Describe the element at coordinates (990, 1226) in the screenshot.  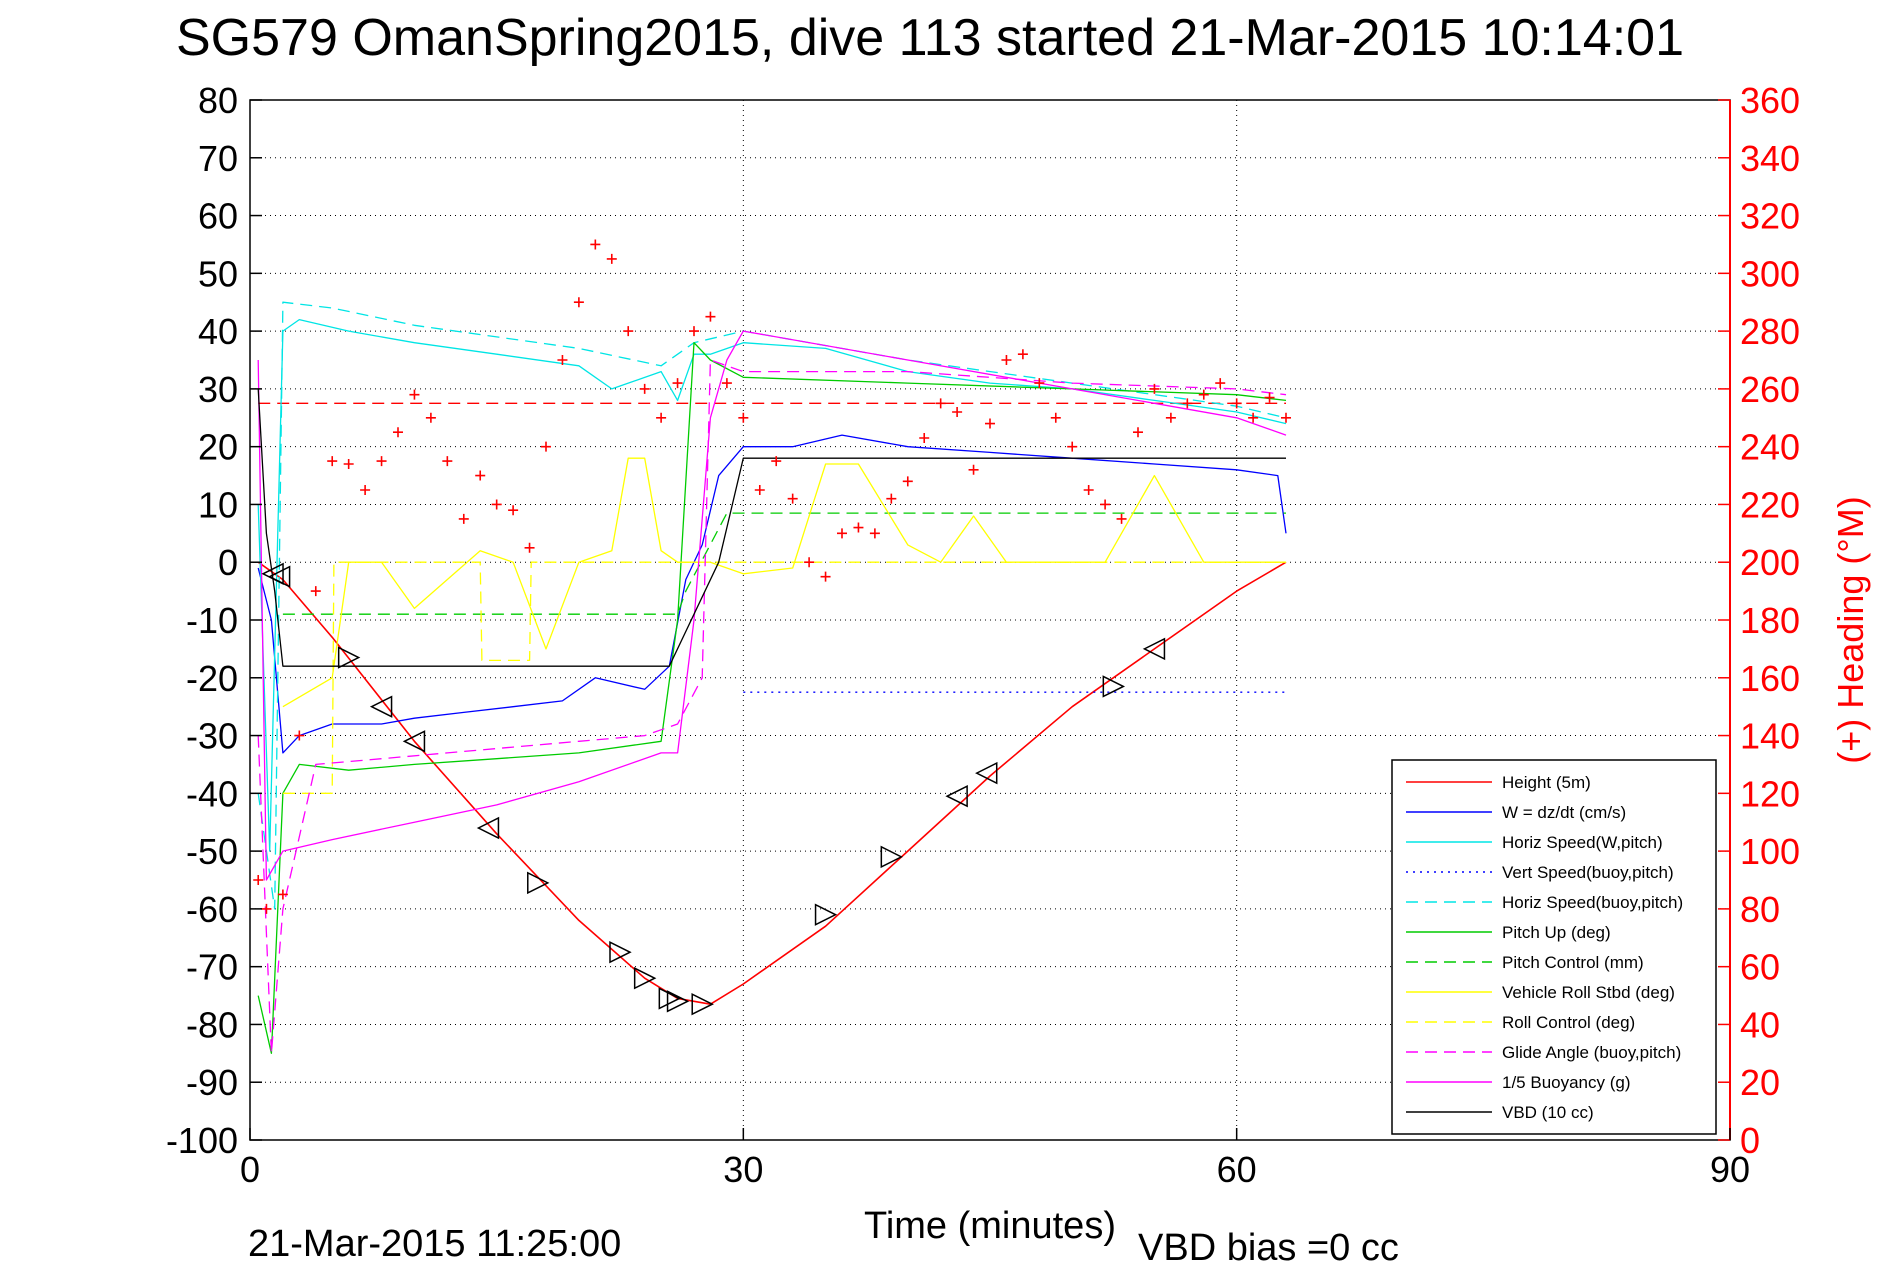
I see `x-axis-label: Time (minutes)` at that location.